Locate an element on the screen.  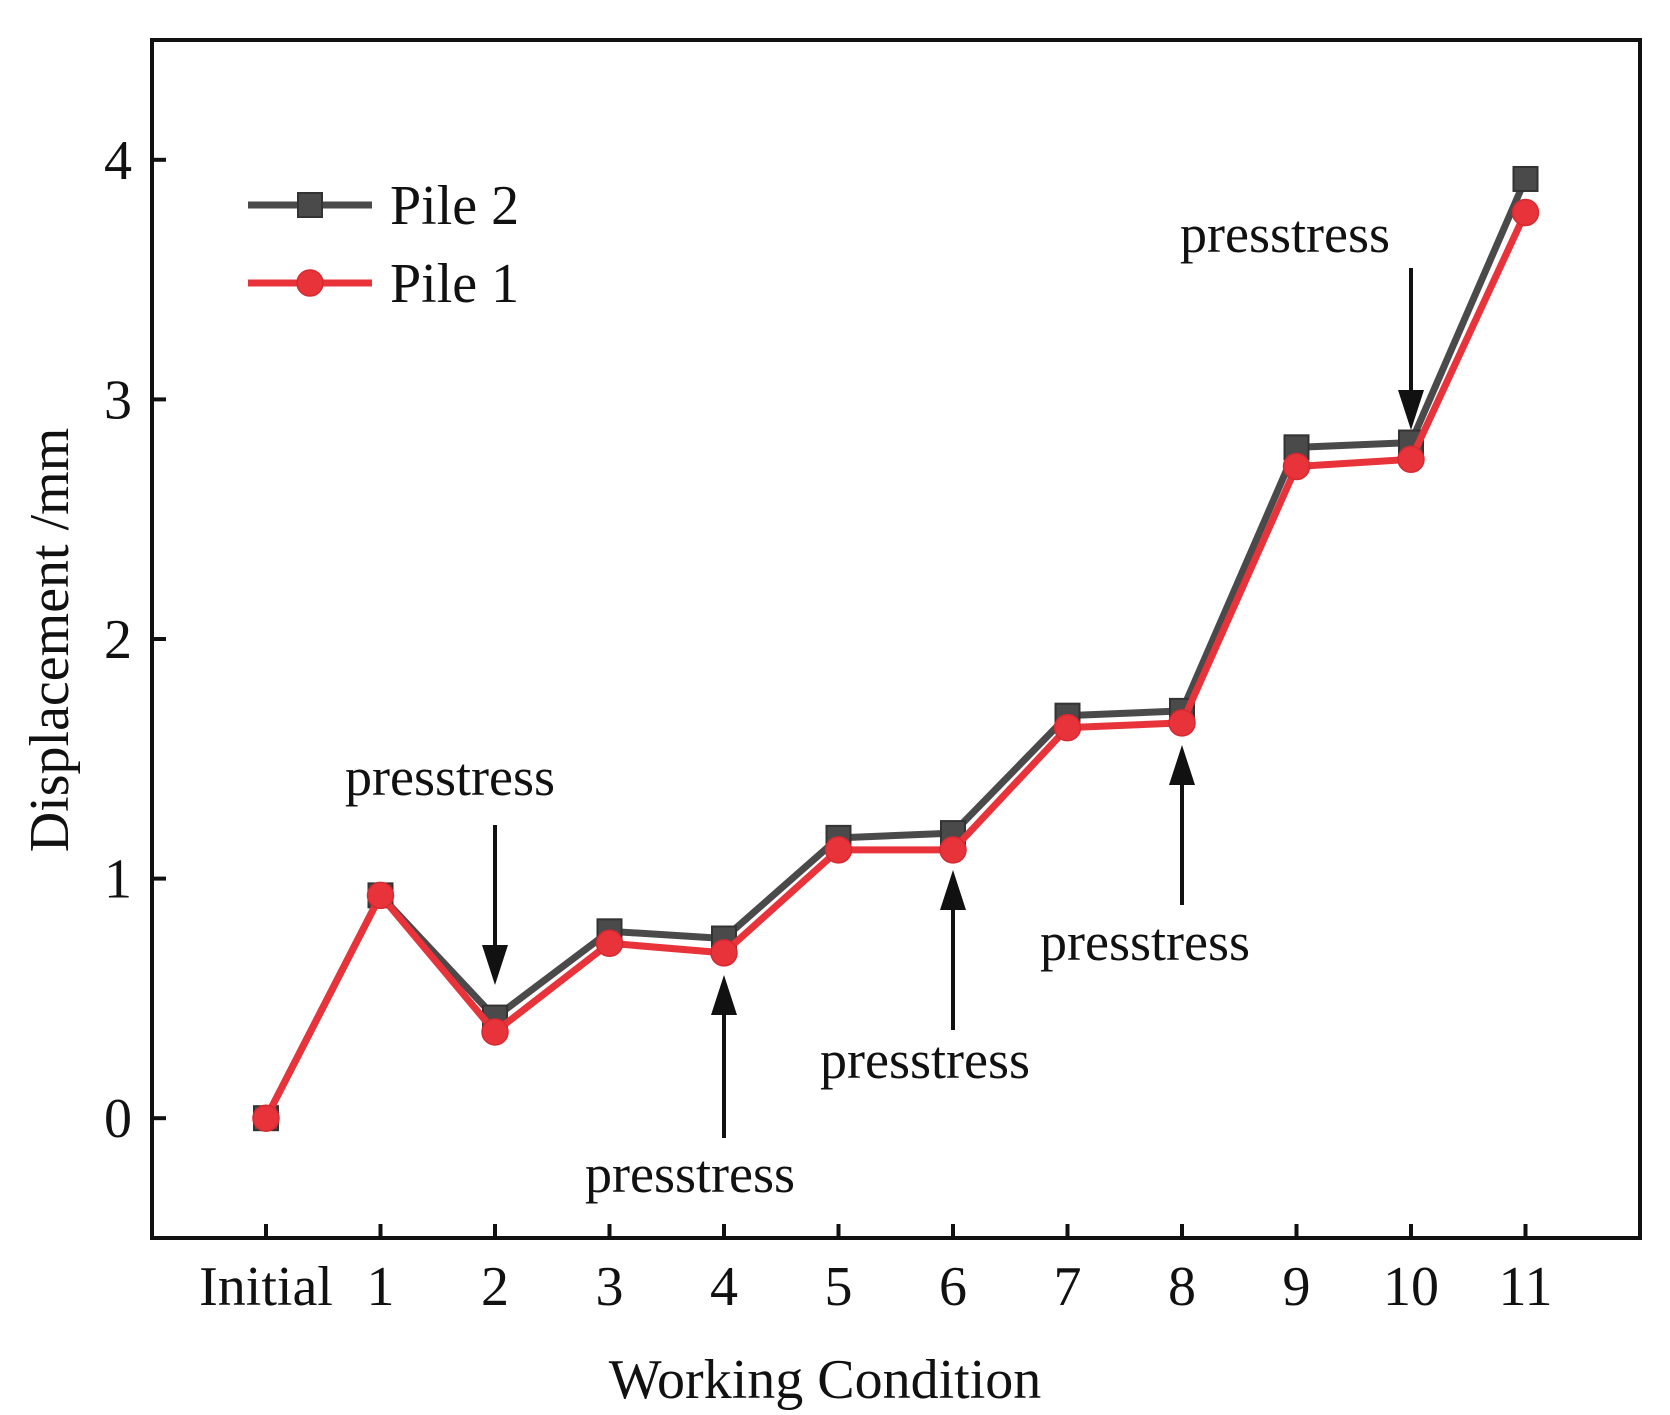
x-tick-label: 10 is located at coordinates (1411, 1287).